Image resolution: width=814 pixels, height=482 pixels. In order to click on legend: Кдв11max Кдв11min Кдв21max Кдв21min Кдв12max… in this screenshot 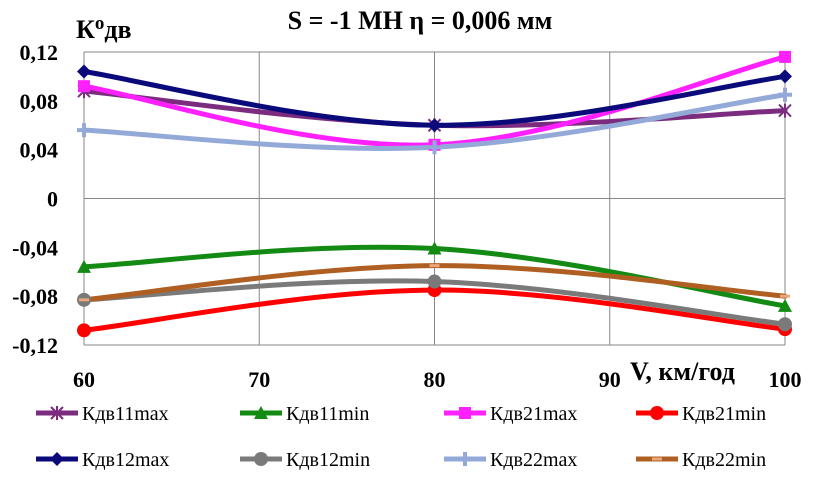, I will do `click(401, 437)`.